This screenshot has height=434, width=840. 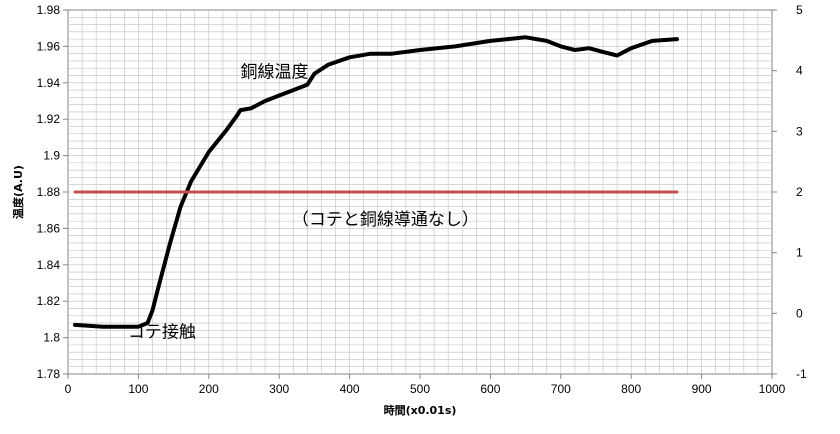 What do you see at coordinates (420, 389) in the screenshot?
I see `x-tick-label: 500` at bounding box center [420, 389].